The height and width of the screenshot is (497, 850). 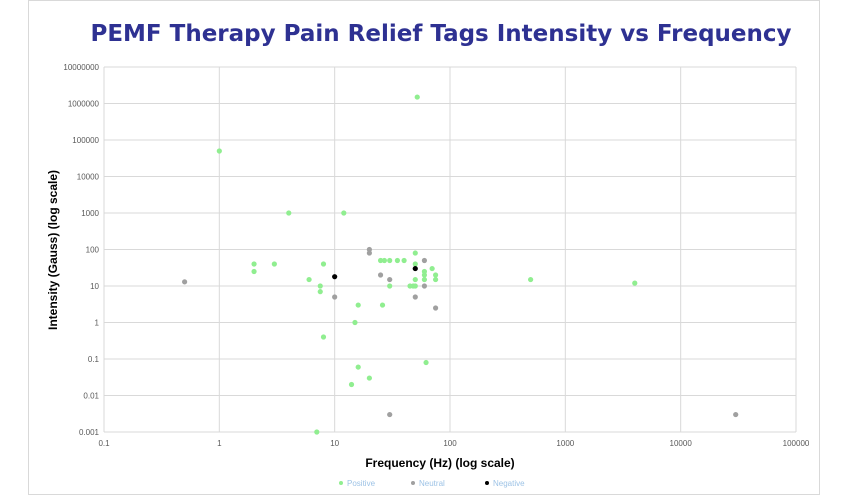 I want to click on legend-label: Positive, so click(x=361, y=483).